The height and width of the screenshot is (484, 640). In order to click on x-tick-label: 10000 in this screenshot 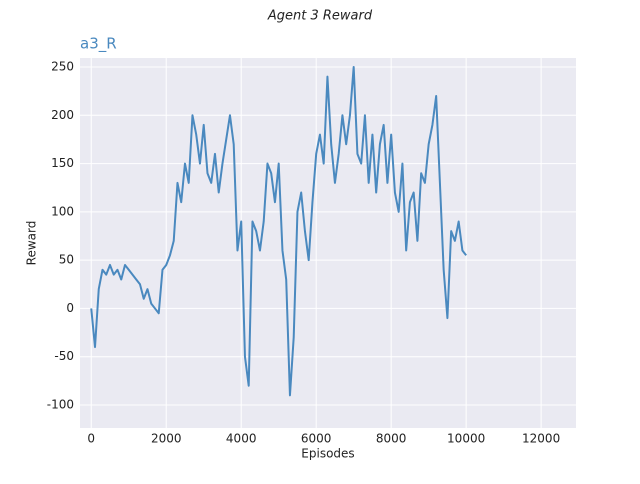, I will do `click(466, 439)`.